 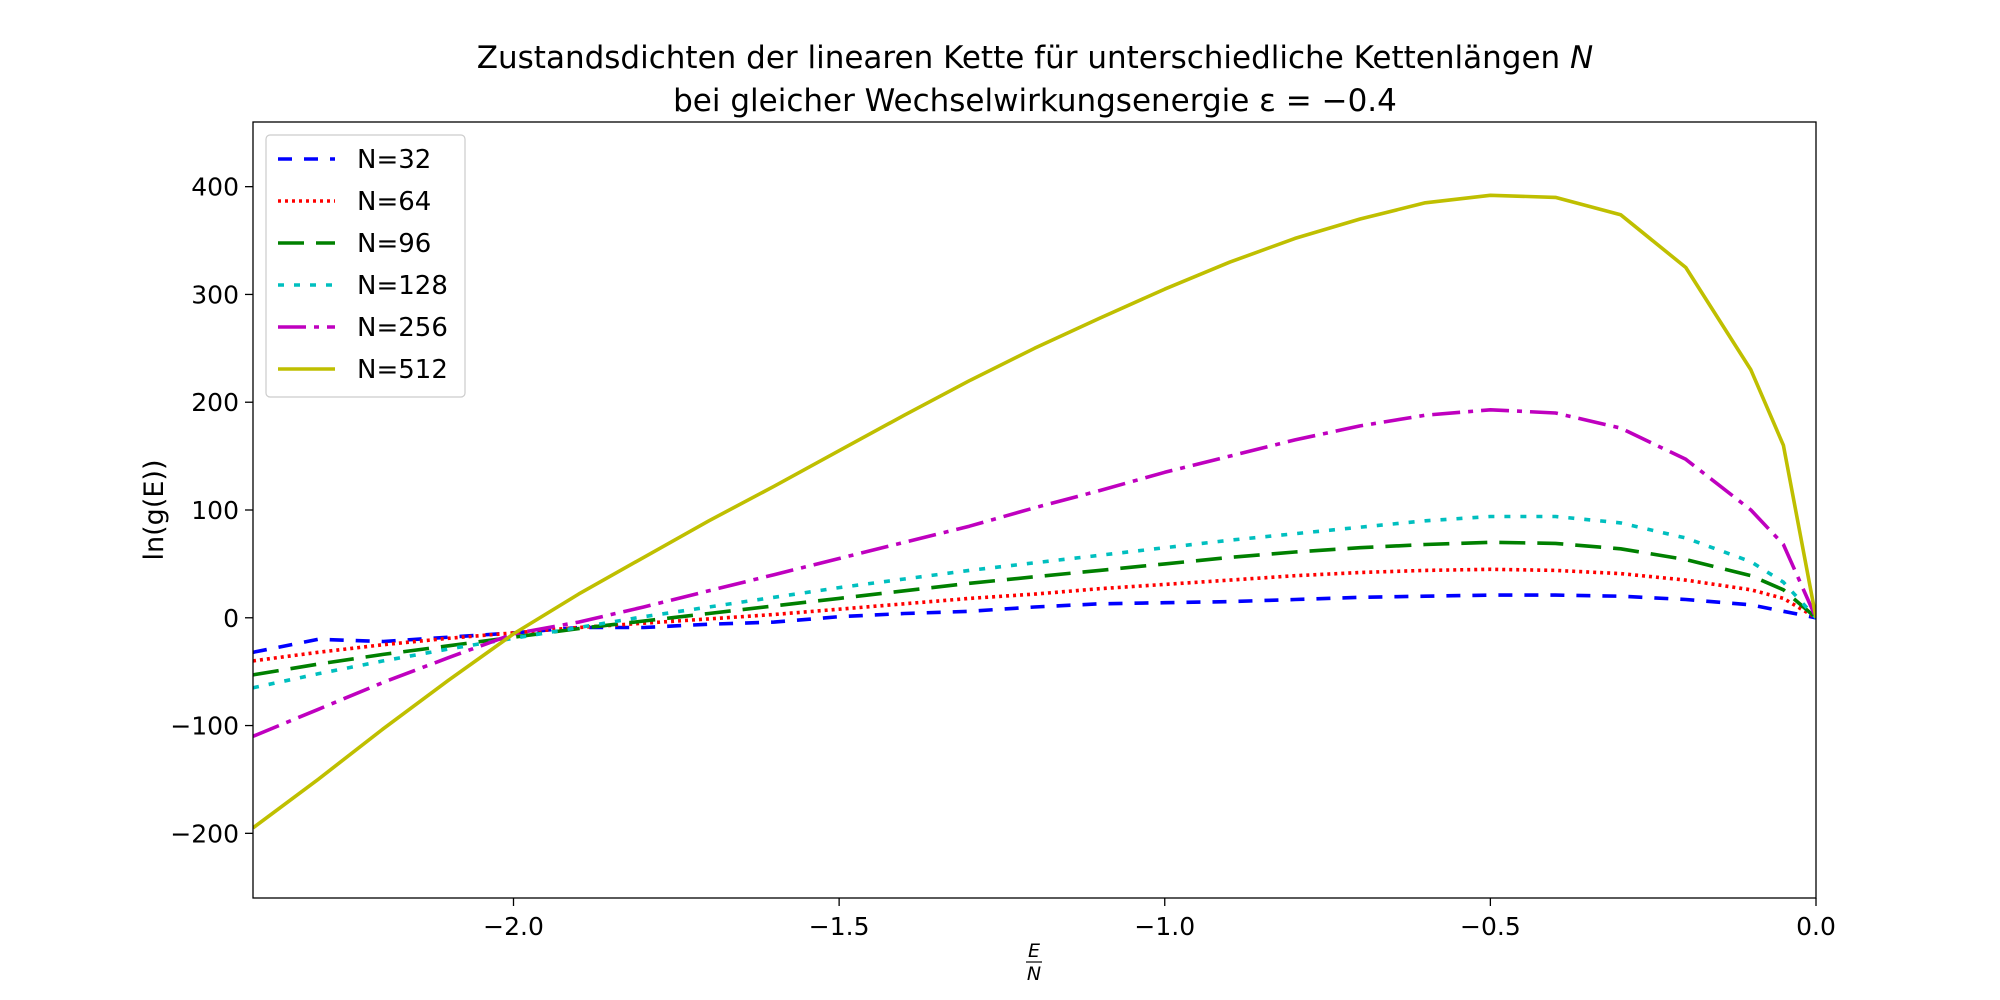 What do you see at coordinates (402, 370) in the screenshot?
I see `legend-label: N=512` at bounding box center [402, 370].